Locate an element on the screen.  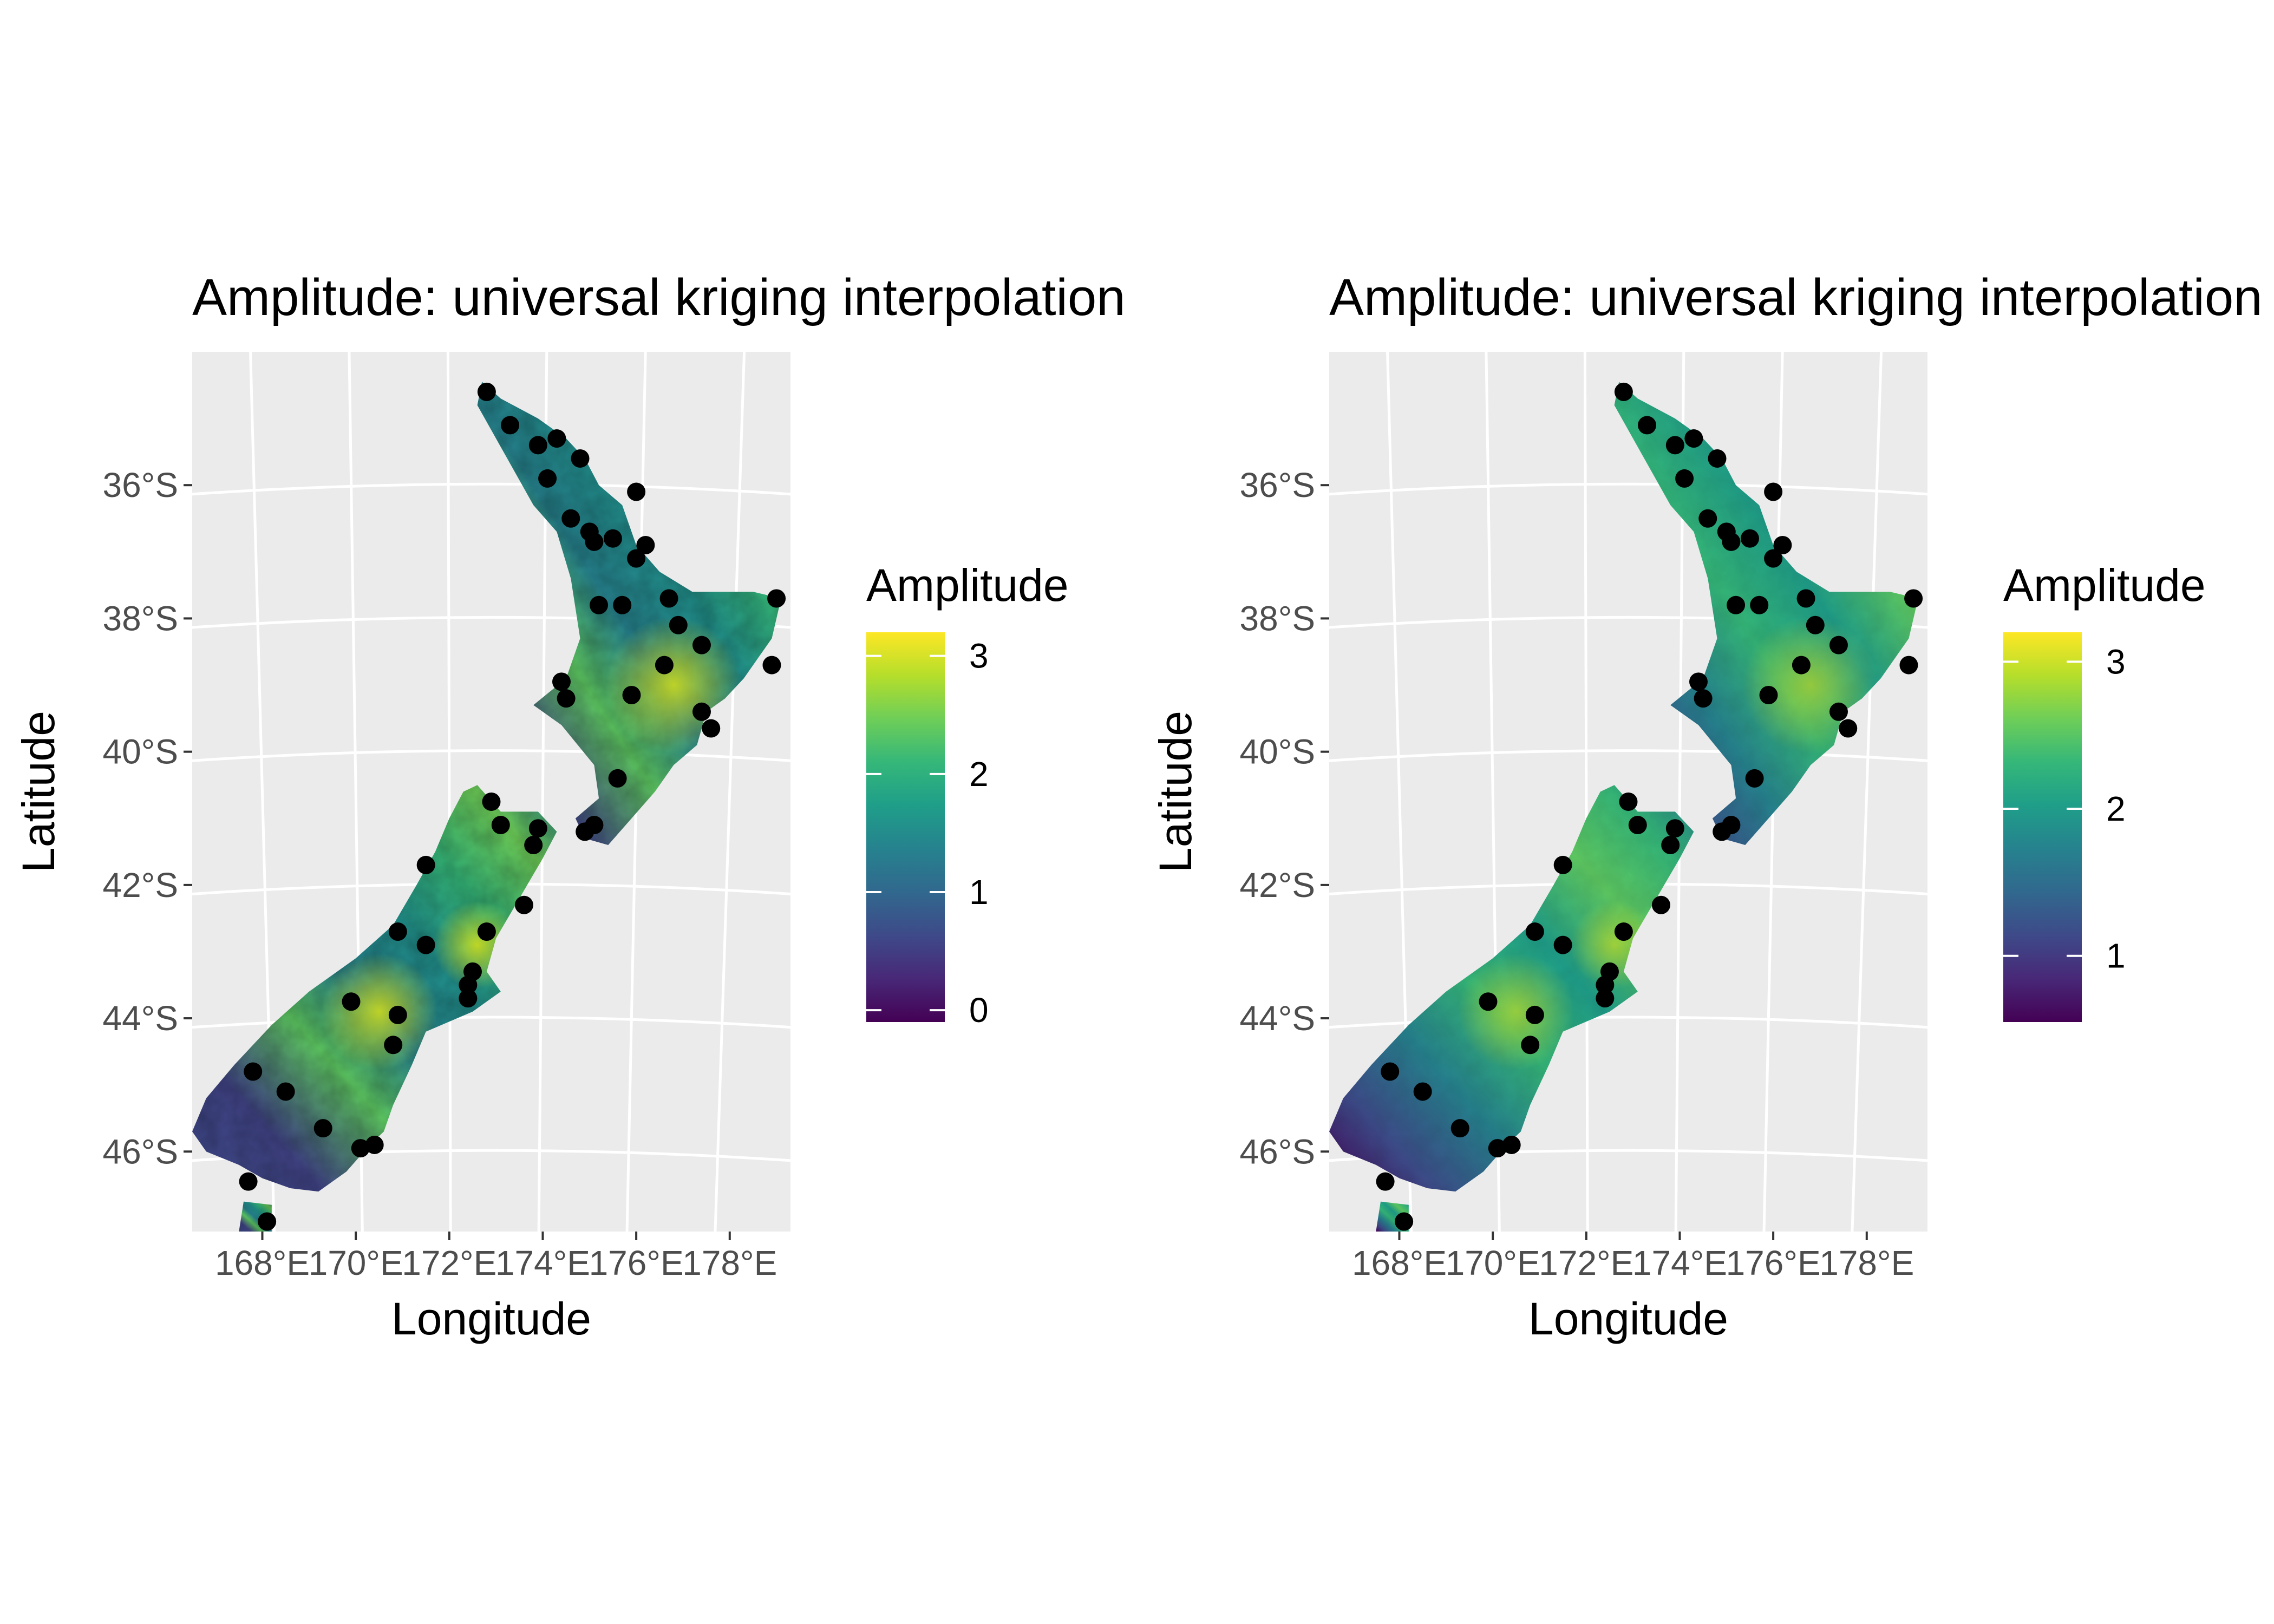
x-tick-label: 170°E is located at coordinates (356, 1262).